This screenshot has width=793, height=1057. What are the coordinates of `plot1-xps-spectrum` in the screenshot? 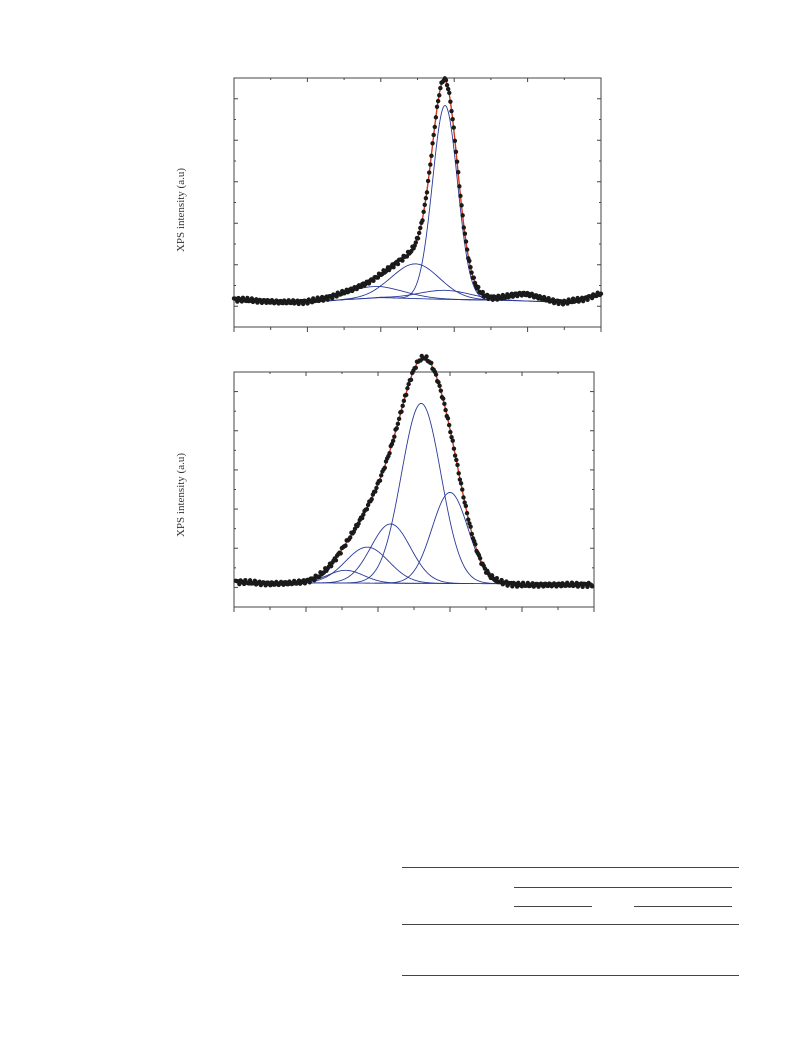 It's located at (417, 204).